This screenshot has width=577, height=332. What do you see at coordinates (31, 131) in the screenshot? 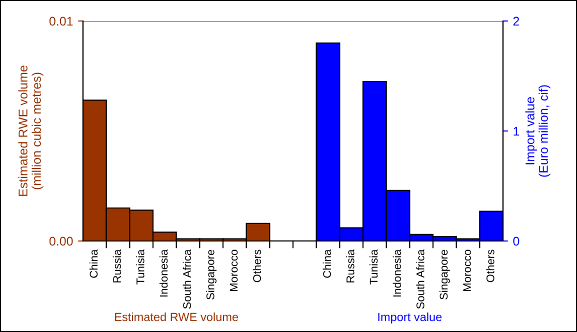
I see `y-axis-title: Estimated RWE volume (million cubic metres)` at bounding box center [31, 131].